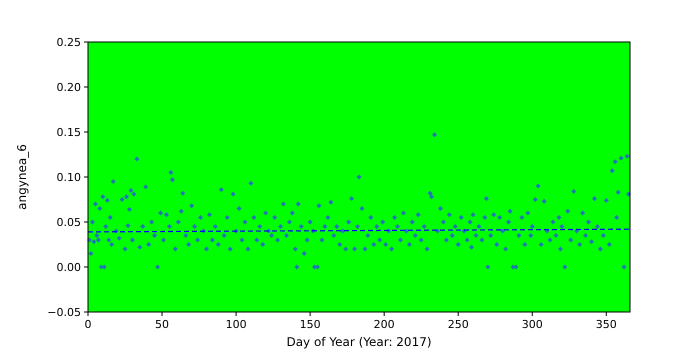 This screenshot has width=700, height=350. What do you see at coordinates (68, 87) in the screenshot?
I see `y-tick-label: 0.20` at bounding box center [68, 87].